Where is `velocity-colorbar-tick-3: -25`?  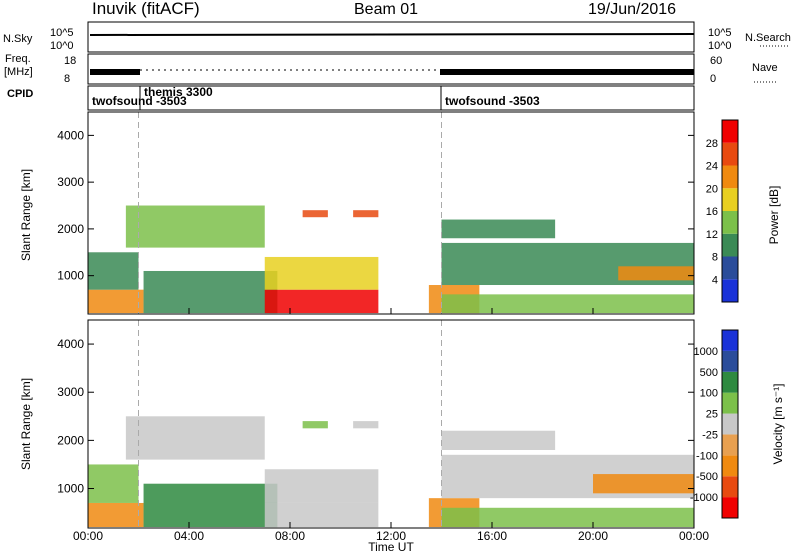 velocity-colorbar-tick-3: -25 is located at coordinates (710, 435).